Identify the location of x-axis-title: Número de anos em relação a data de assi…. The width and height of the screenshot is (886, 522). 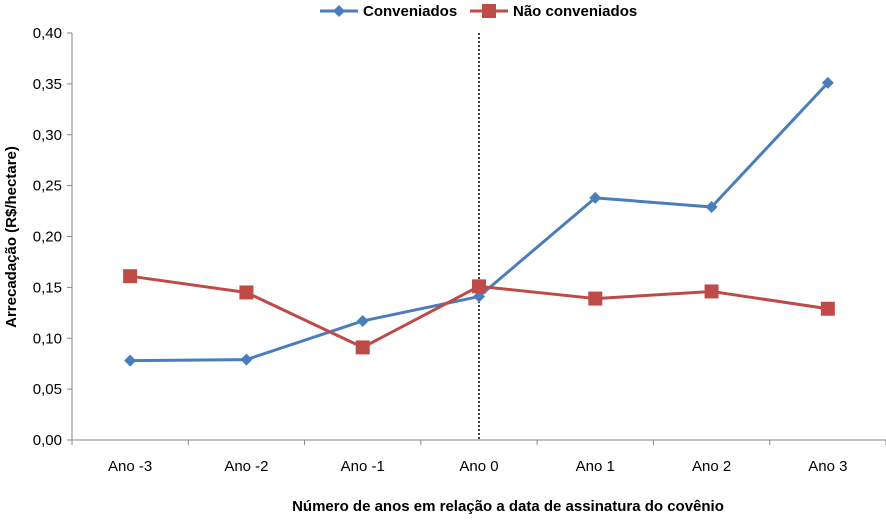
(508, 506).